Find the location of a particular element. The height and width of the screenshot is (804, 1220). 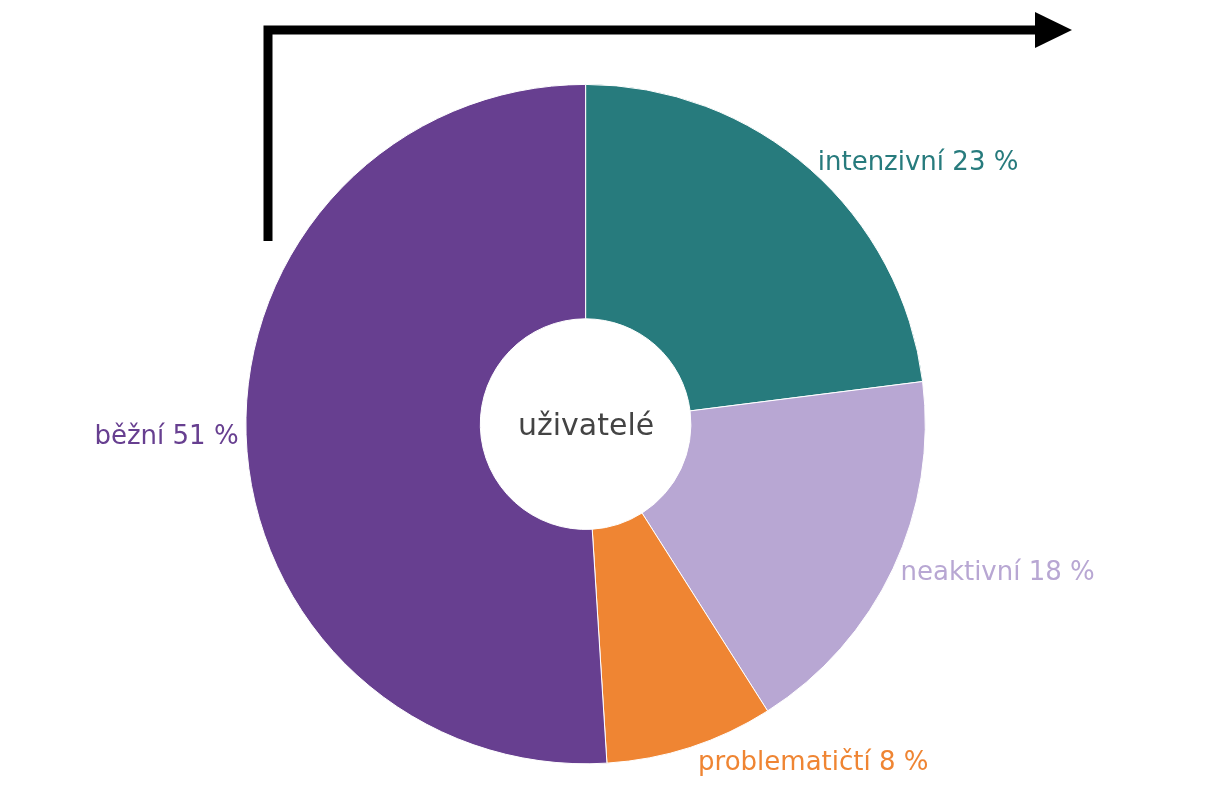

slice-label: intenzivní 23 % is located at coordinates (918, 160).